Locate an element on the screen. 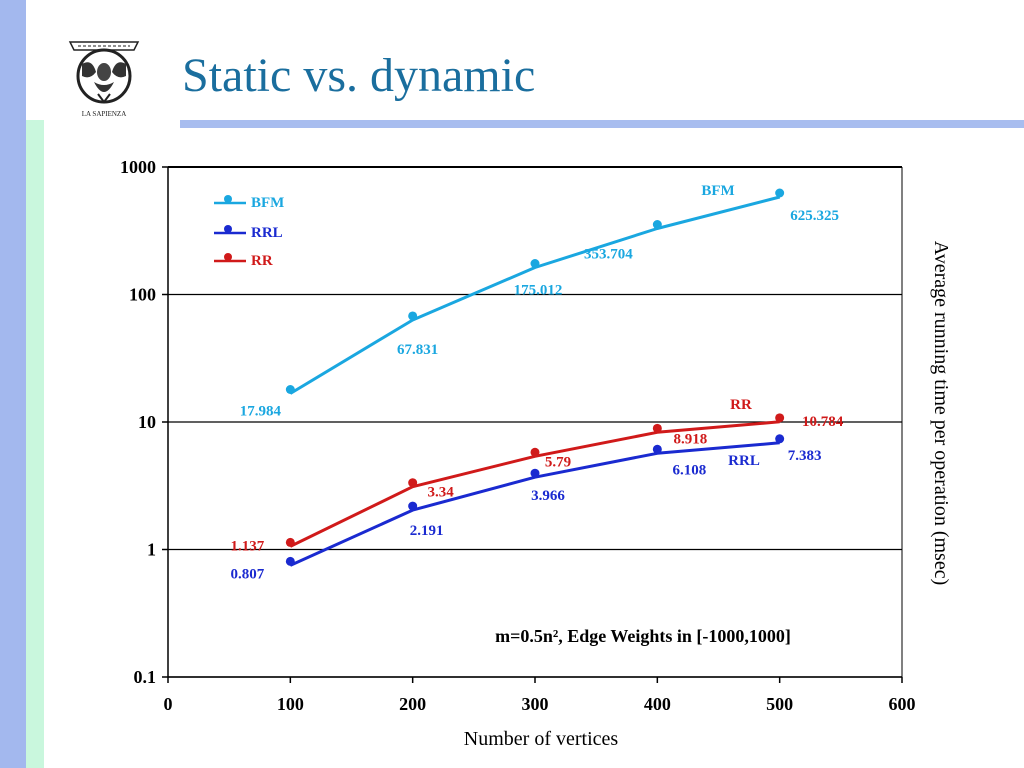  legend-rrl-swatch-dot is located at coordinates (228, 229).